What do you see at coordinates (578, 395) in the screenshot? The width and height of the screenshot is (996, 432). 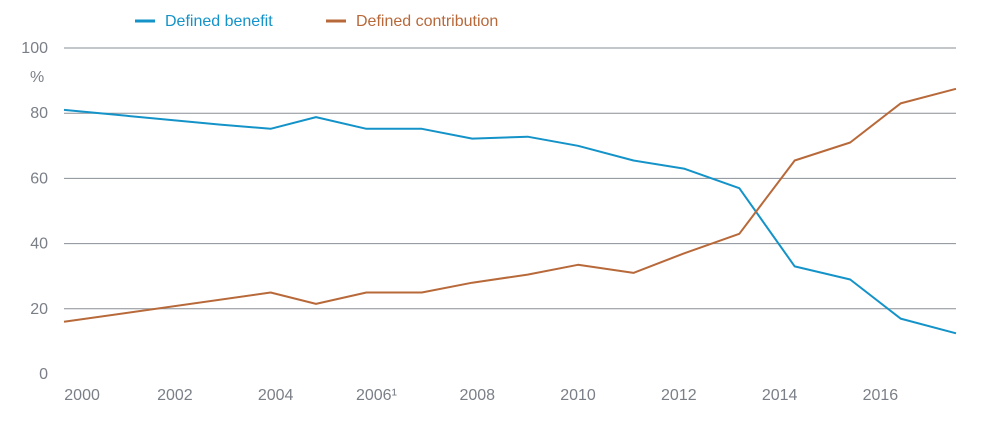 I see `x-tick-label-2010: 2010` at bounding box center [578, 395].